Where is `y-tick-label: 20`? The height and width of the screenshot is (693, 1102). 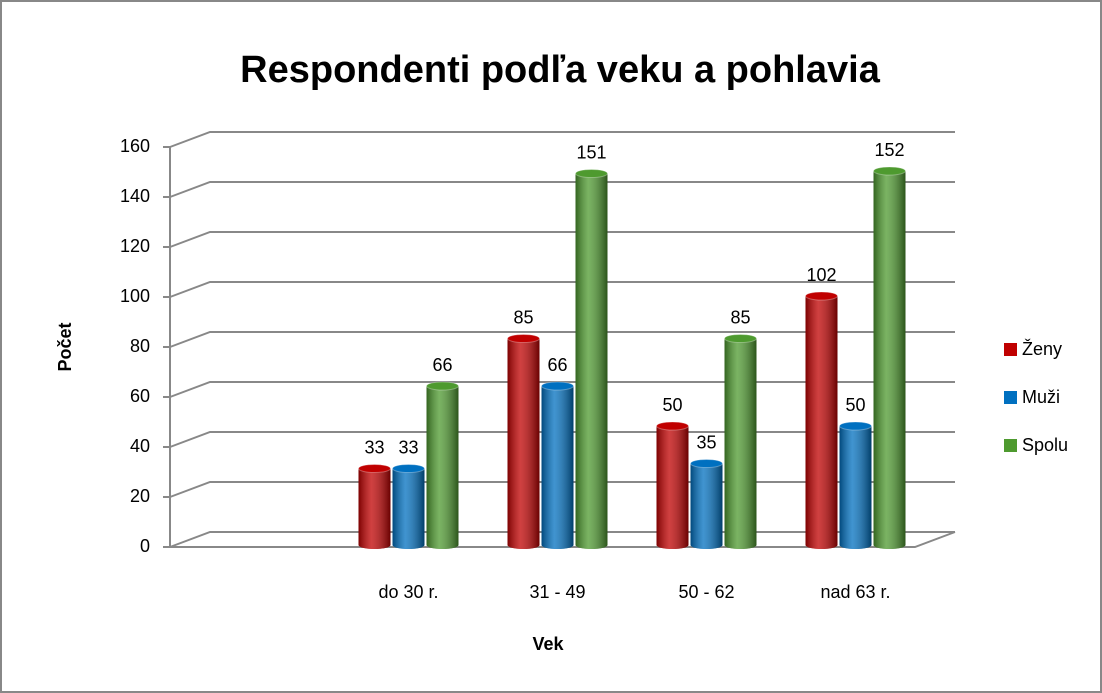
y-tick-label: 20 is located at coordinates (140, 496).